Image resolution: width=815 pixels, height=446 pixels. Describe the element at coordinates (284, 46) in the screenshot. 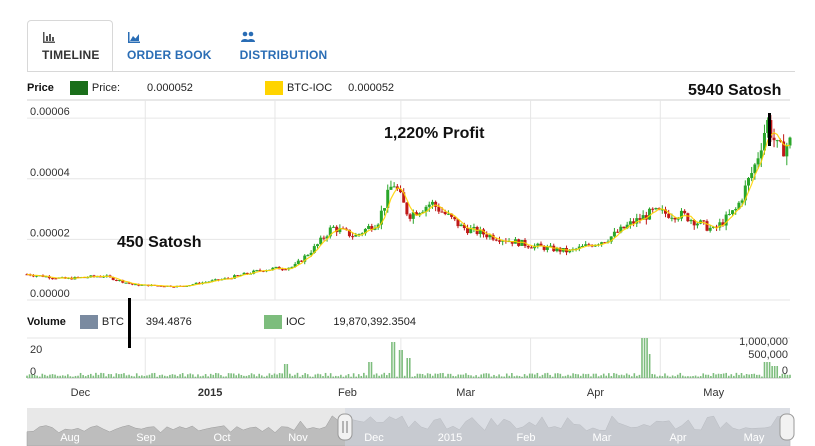

I see `tab-distribution: DISTRIBUTION` at that location.